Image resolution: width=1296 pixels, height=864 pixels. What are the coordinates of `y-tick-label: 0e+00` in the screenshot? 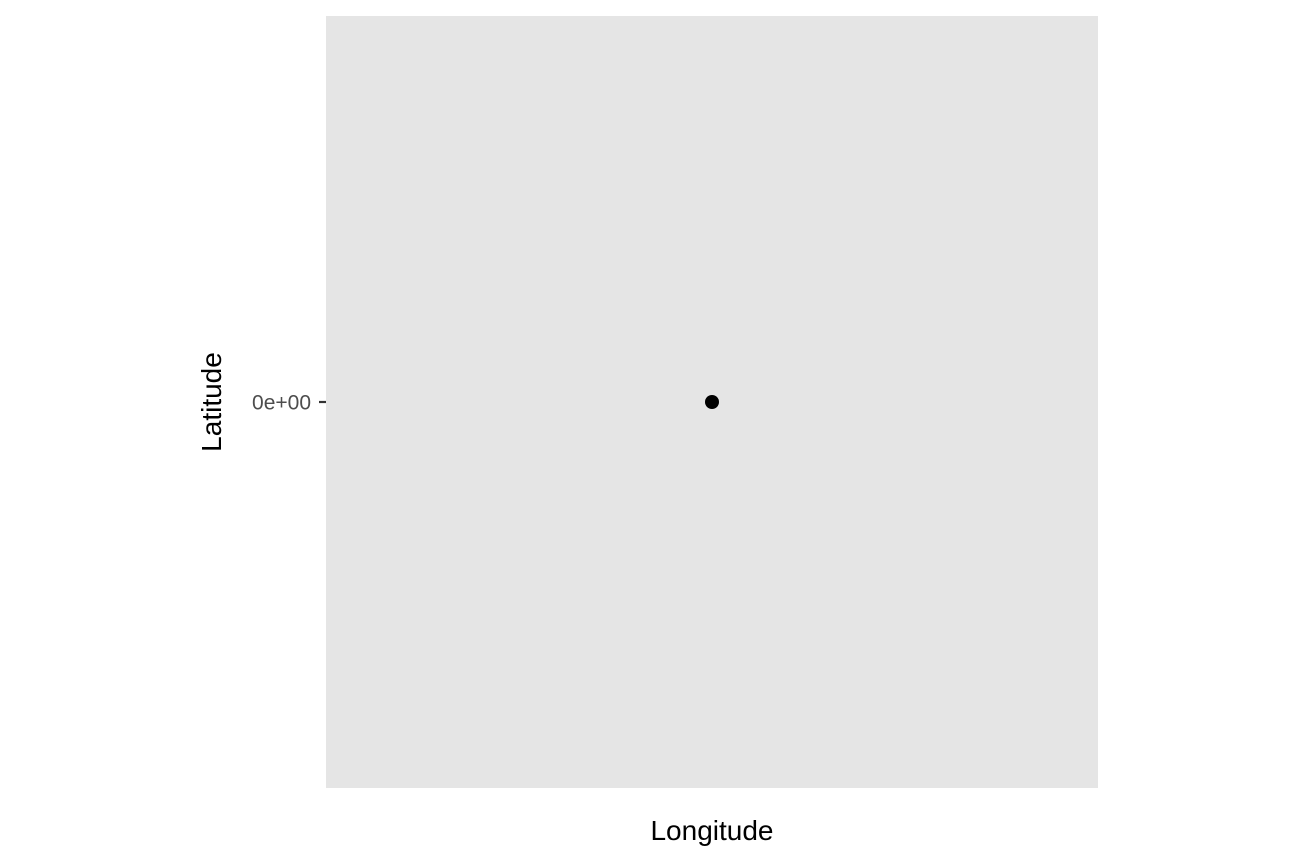 It's located at (281, 402).